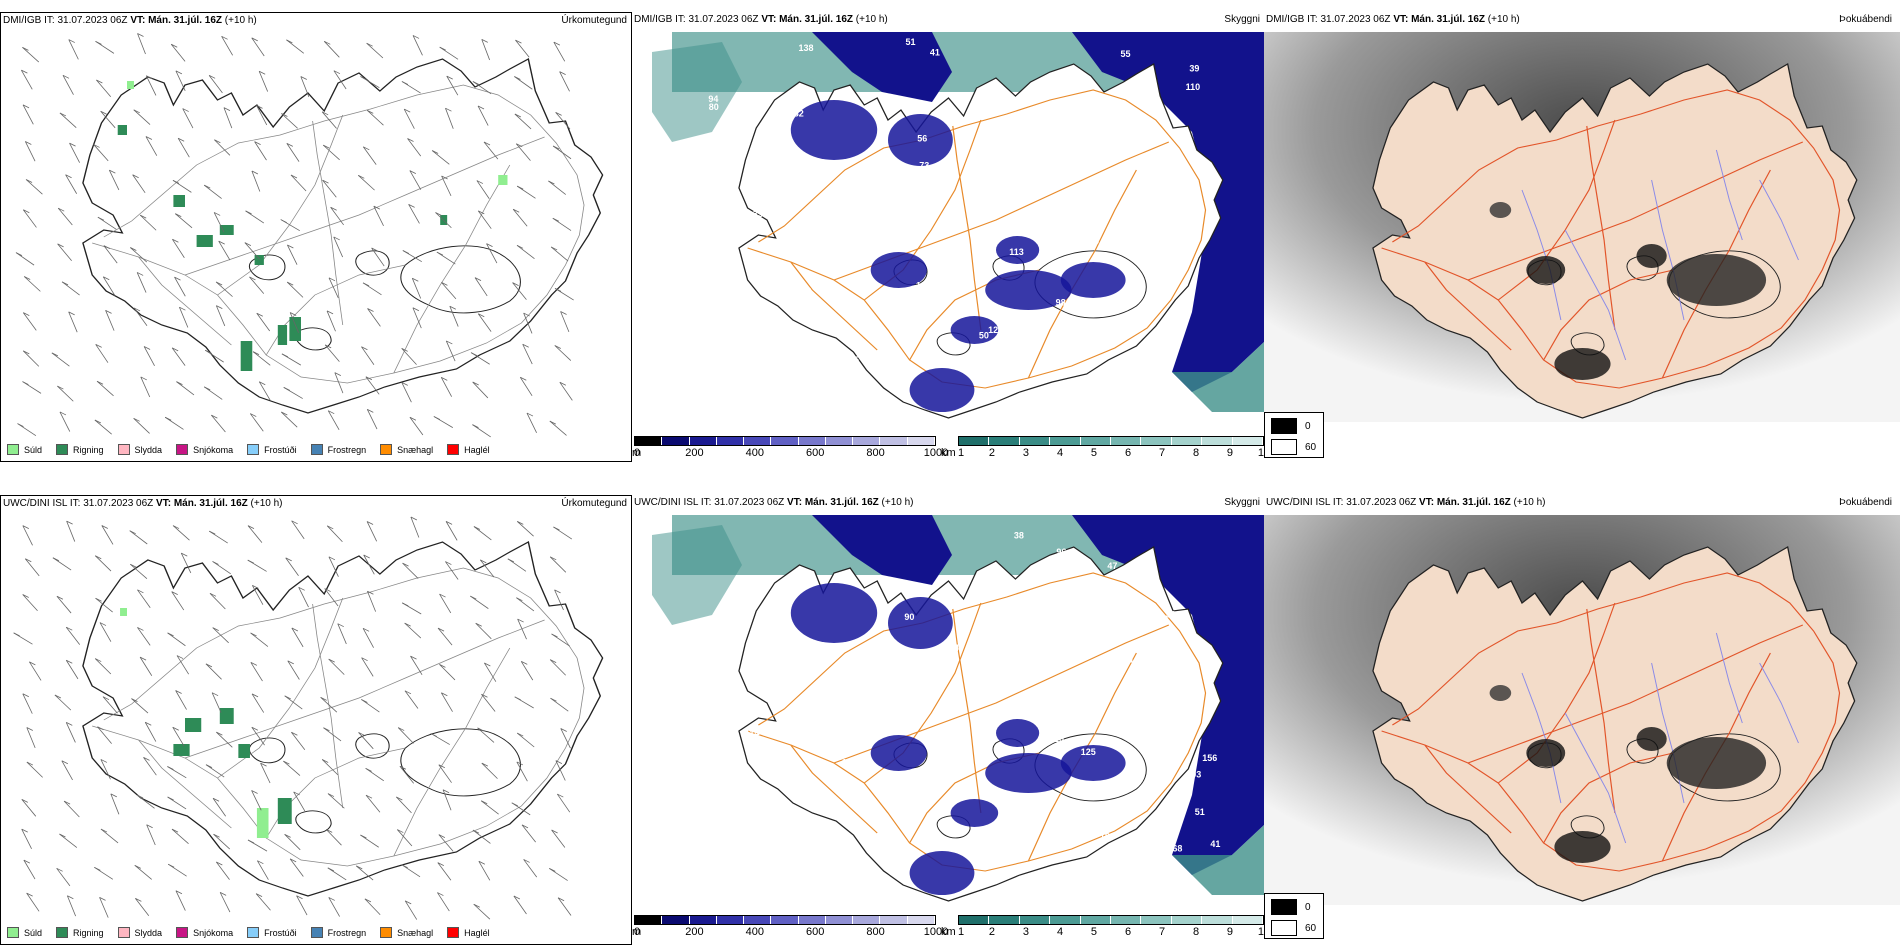 This screenshot has width=1900, height=950. I want to click on scale-tick-label: 7, so click(1162, 932).